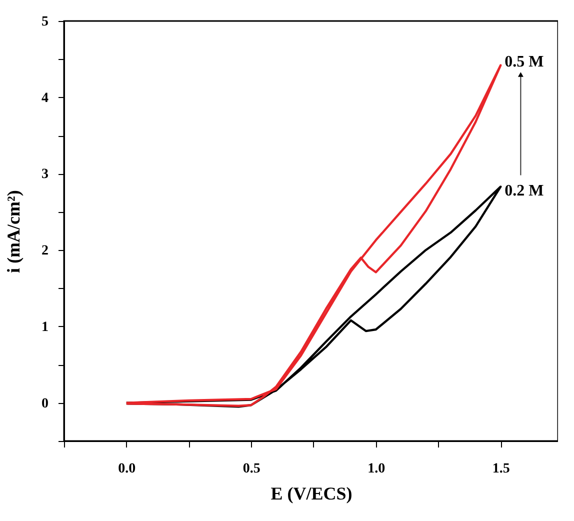 This screenshot has height=521, width=574. Describe the element at coordinates (251, 469) in the screenshot. I see `x-tick-label: 0.5` at that location.